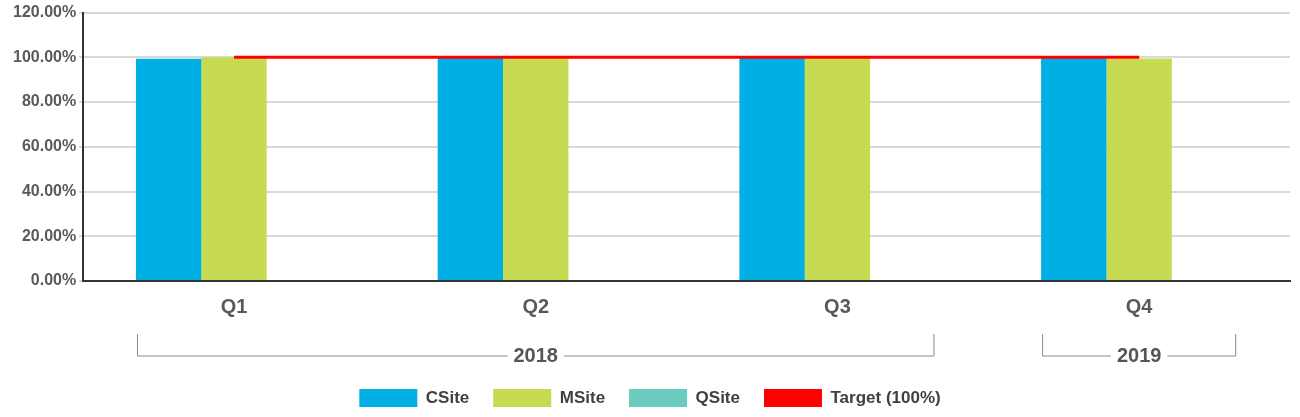 This screenshot has height=417, width=1300. What do you see at coordinates (717, 397) in the screenshot?
I see `legend-label: QSite` at bounding box center [717, 397].